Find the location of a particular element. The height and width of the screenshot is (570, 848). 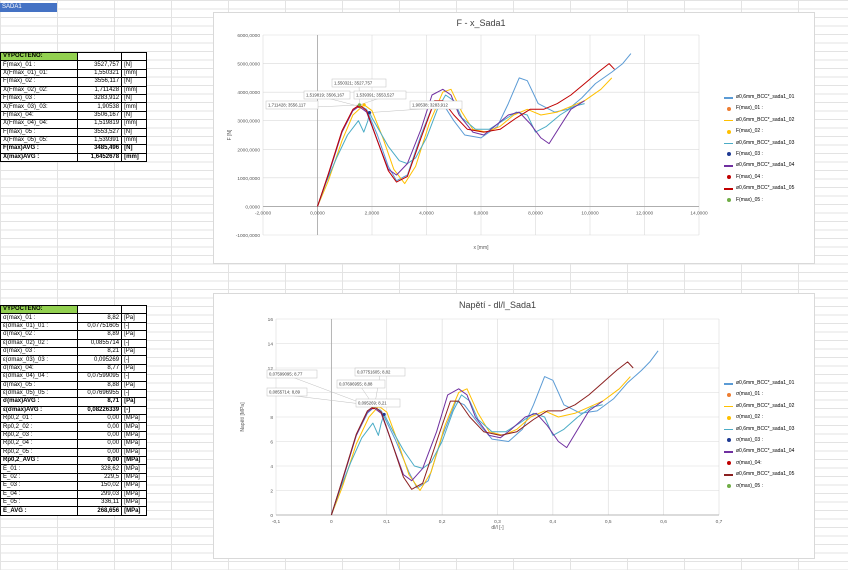

legend-entry: σ(max)_02 : is located at coordinates (758, 417).